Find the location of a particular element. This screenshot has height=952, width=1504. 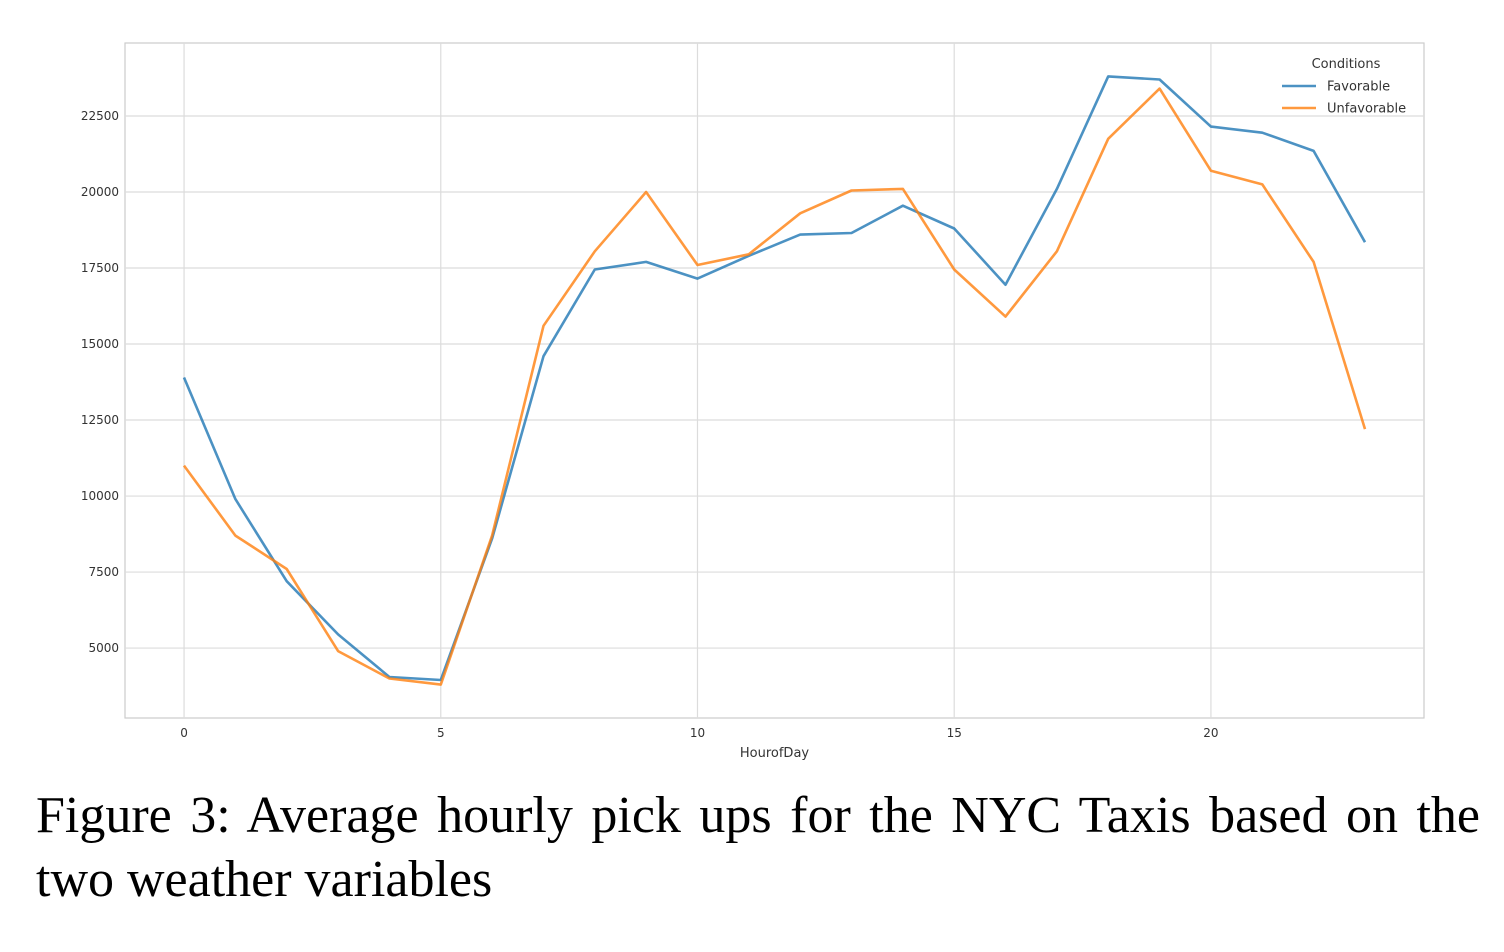

y-tick-label: 5000 is located at coordinates (103, 648).